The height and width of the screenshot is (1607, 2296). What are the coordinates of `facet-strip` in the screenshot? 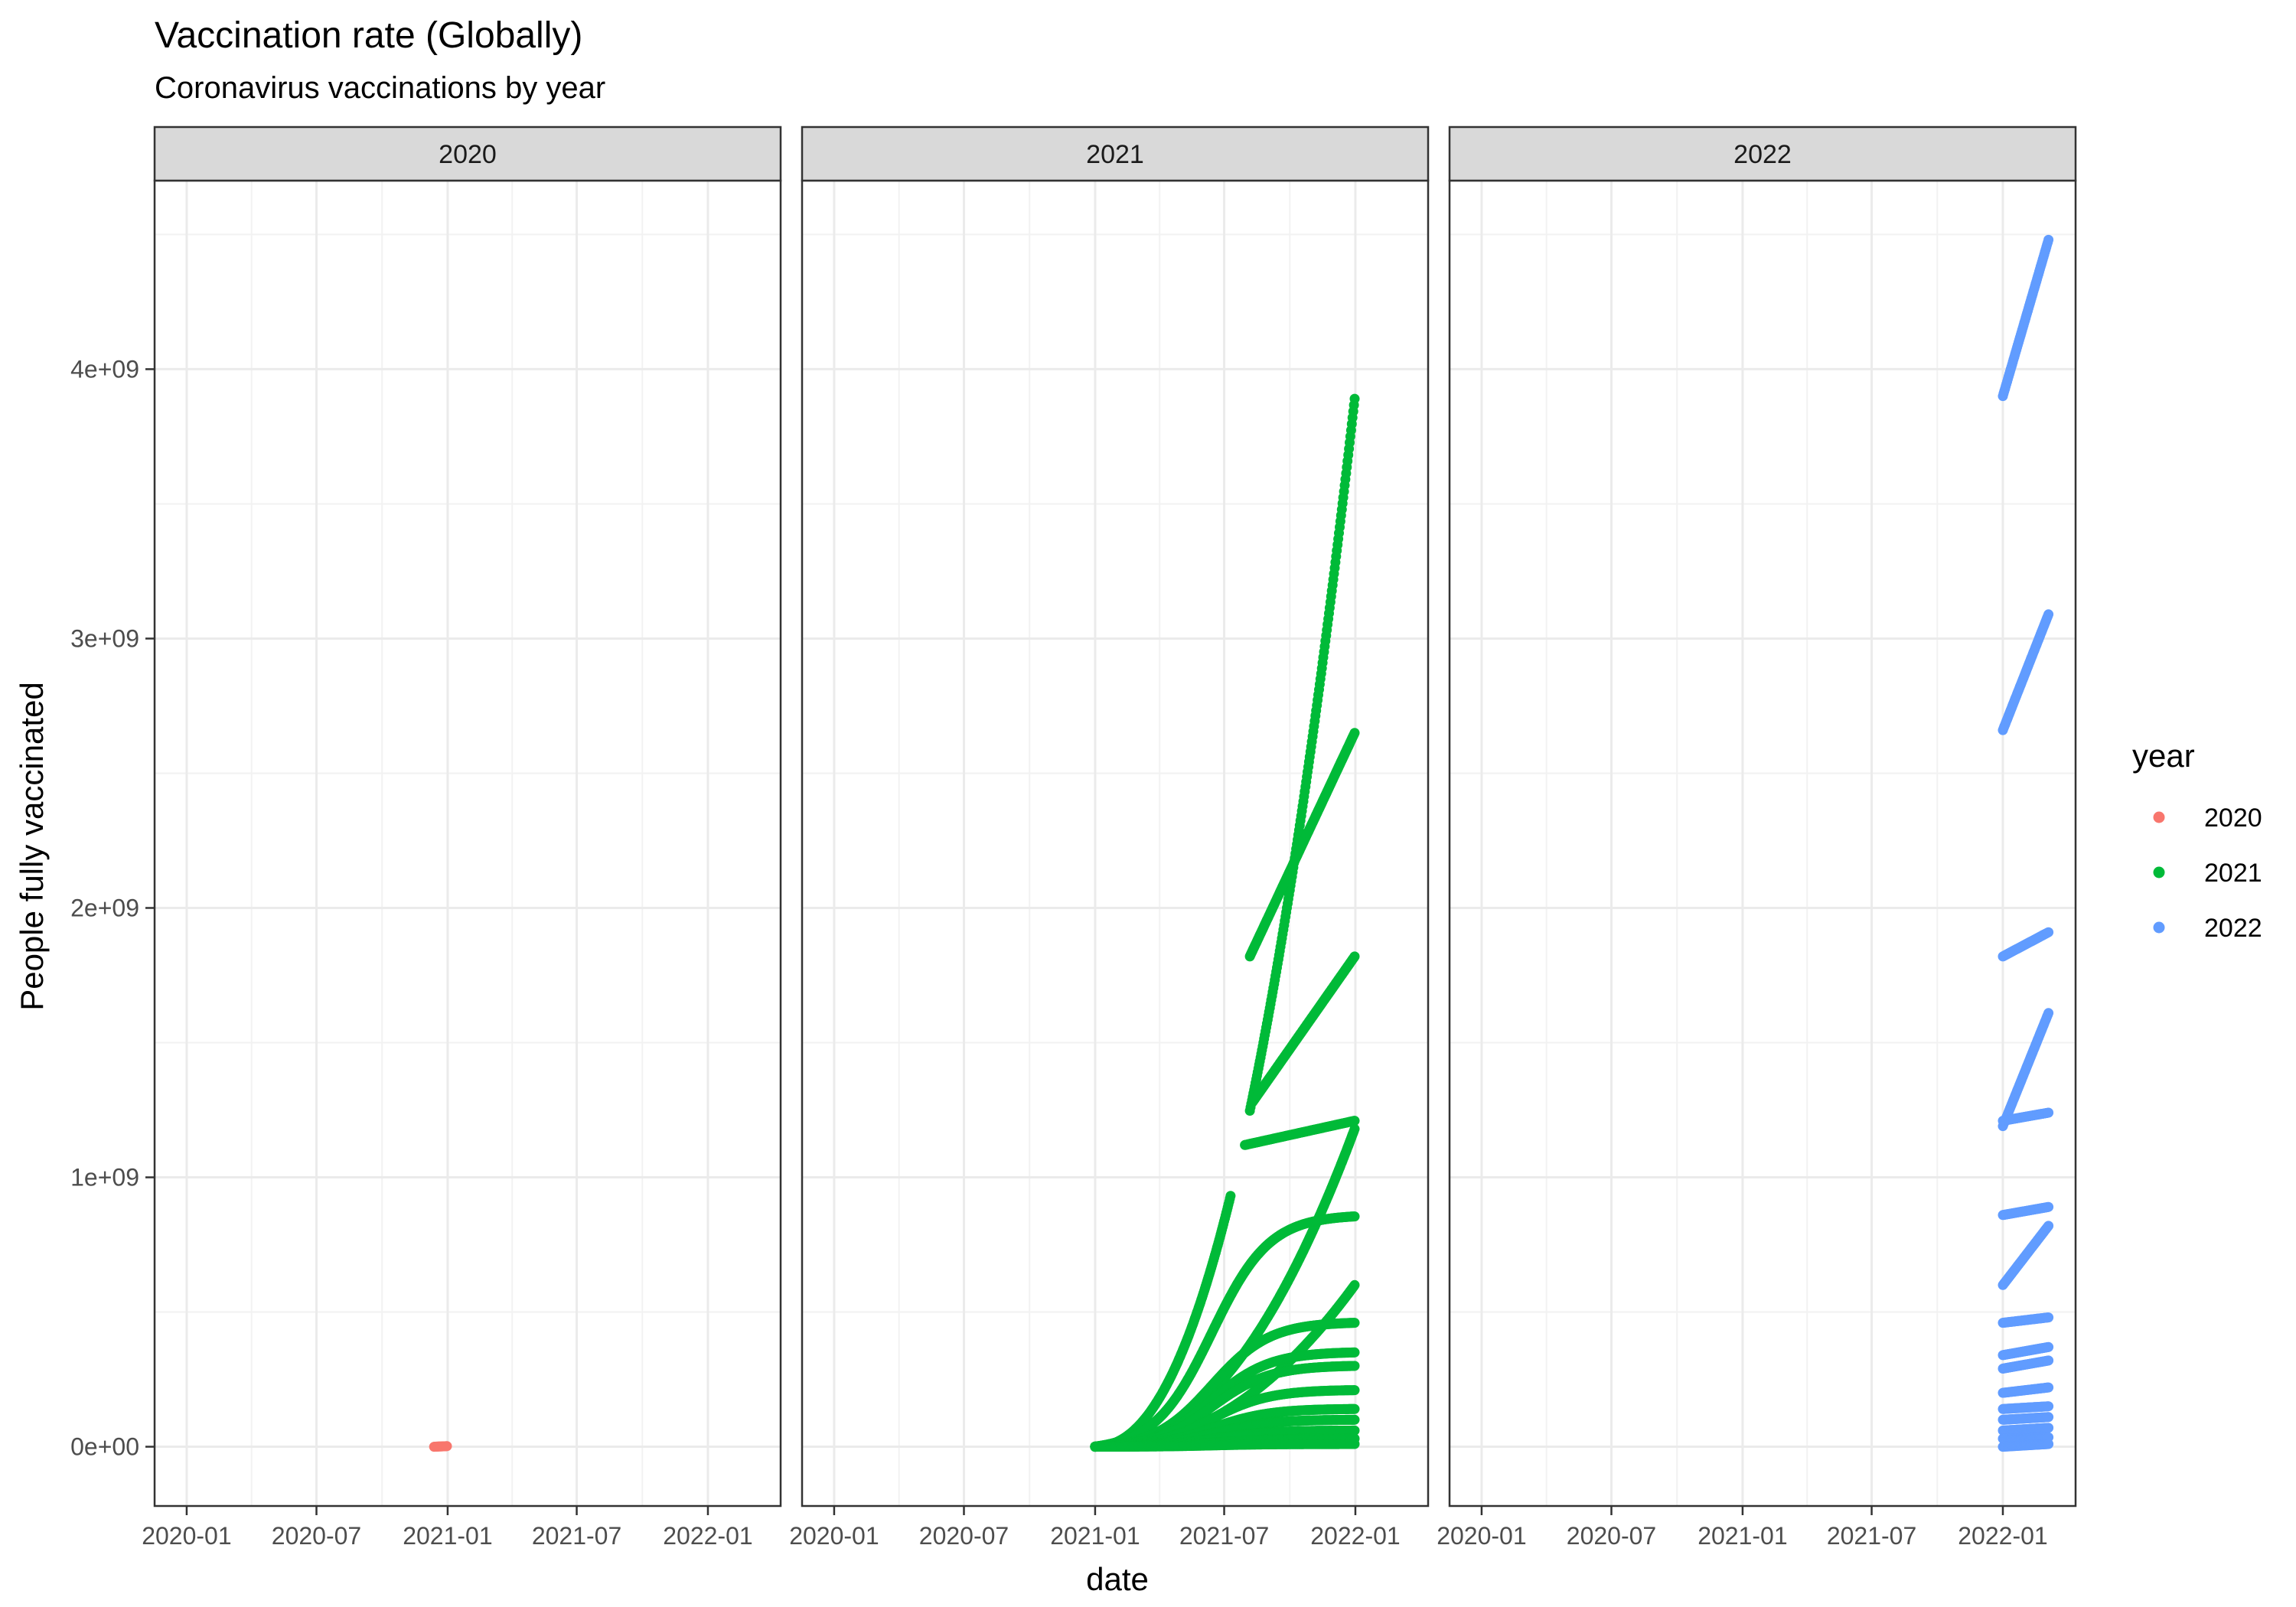 It's located at (467, 153).